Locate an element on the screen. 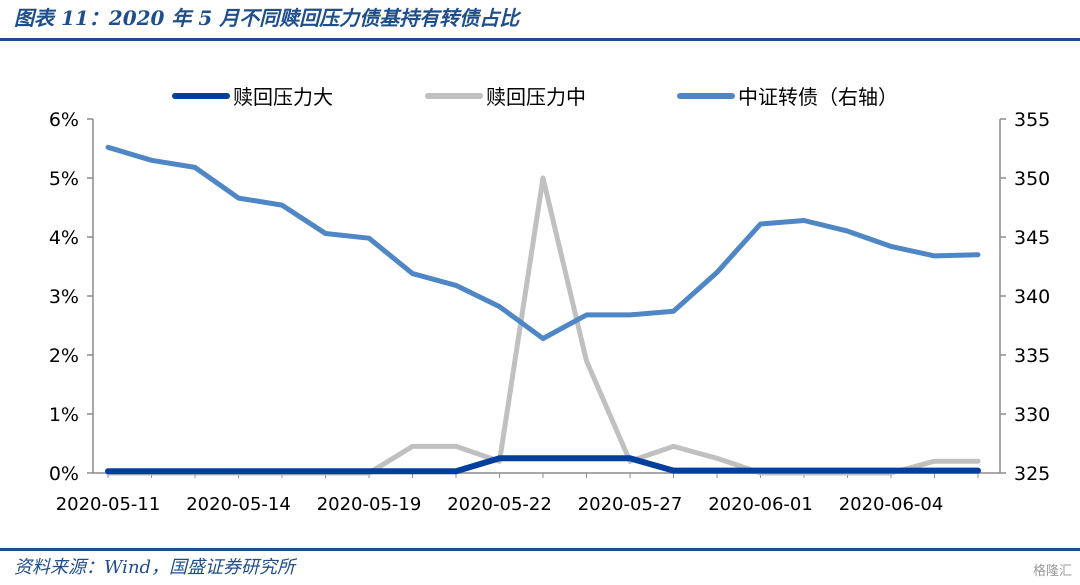  legend-label-2: 中证转债（右轴） is located at coordinates (818, 97).